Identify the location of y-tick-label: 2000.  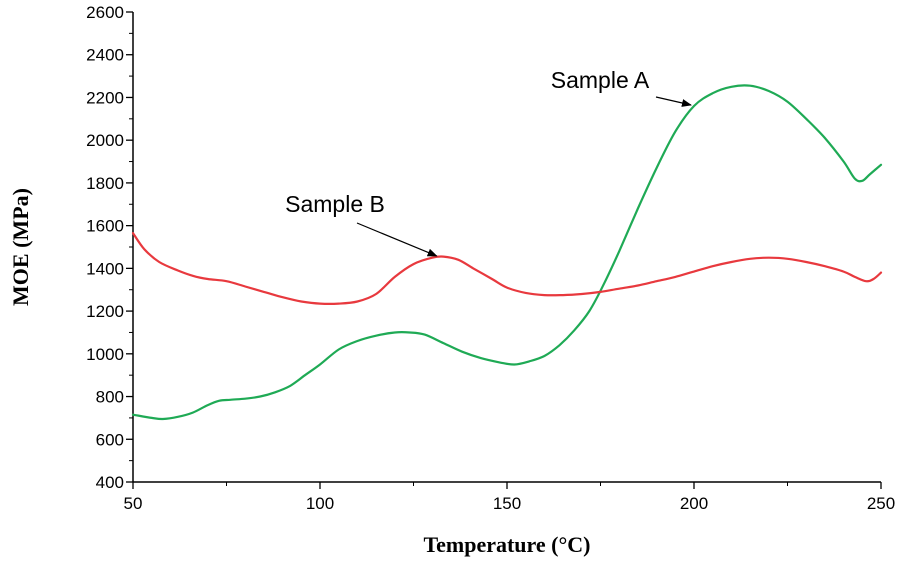
(105, 140).